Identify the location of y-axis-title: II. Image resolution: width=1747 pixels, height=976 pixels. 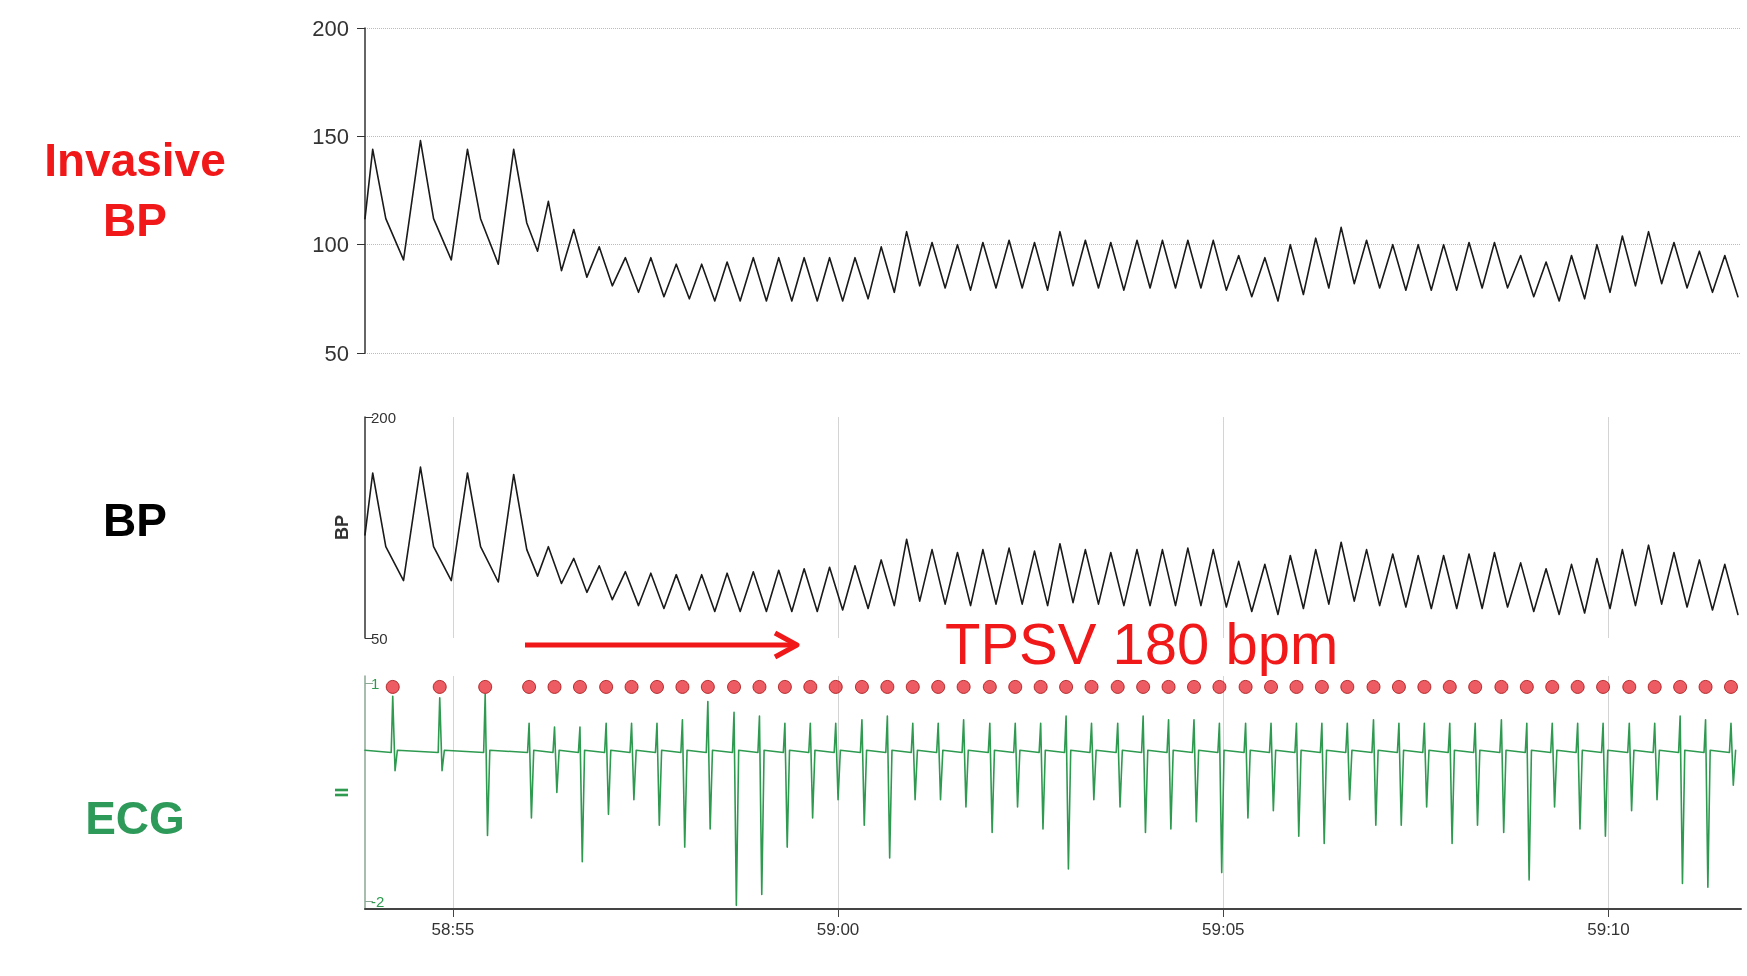
(342, 792).